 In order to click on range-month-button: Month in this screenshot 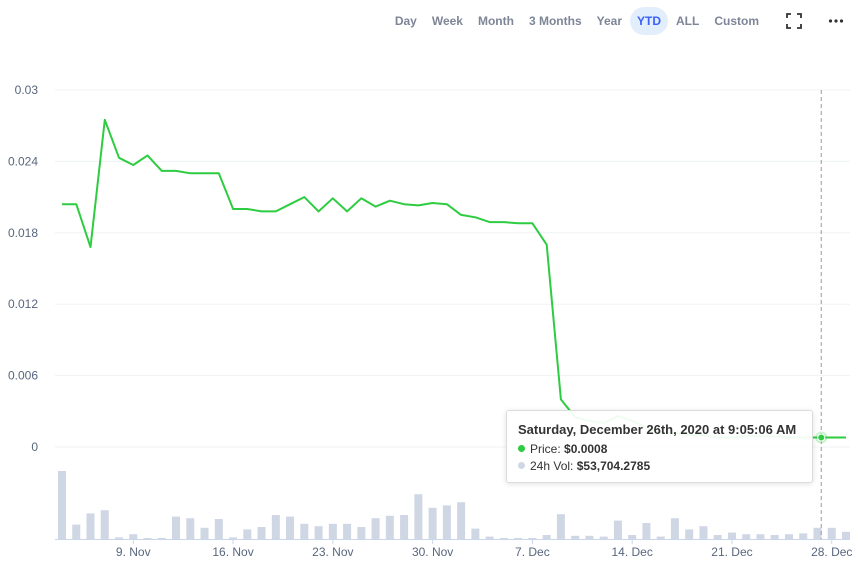, I will do `click(495, 21)`.